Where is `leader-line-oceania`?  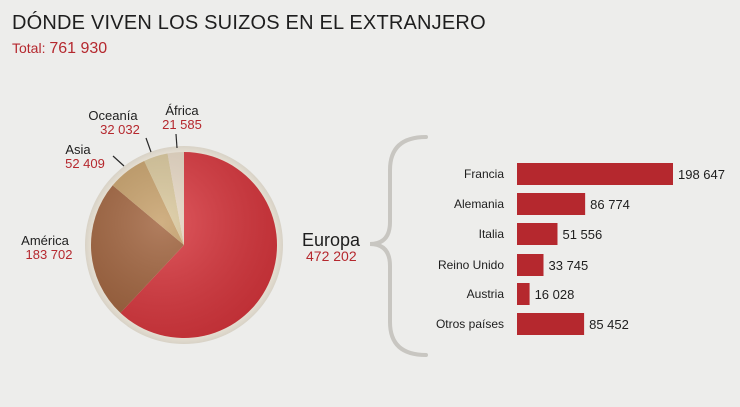
leader-line-oceania is located at coordinates (148, 145).